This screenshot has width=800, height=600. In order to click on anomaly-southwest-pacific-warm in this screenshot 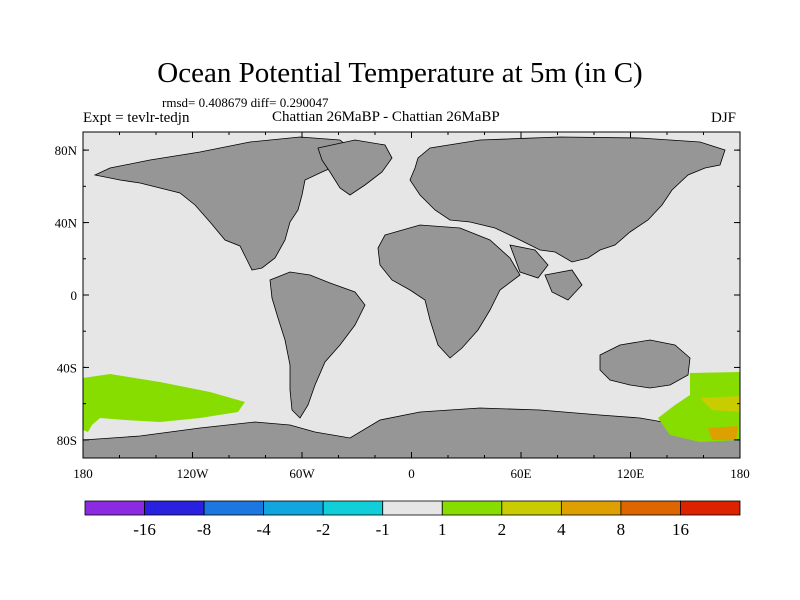, I will do `click(720, 404)`.